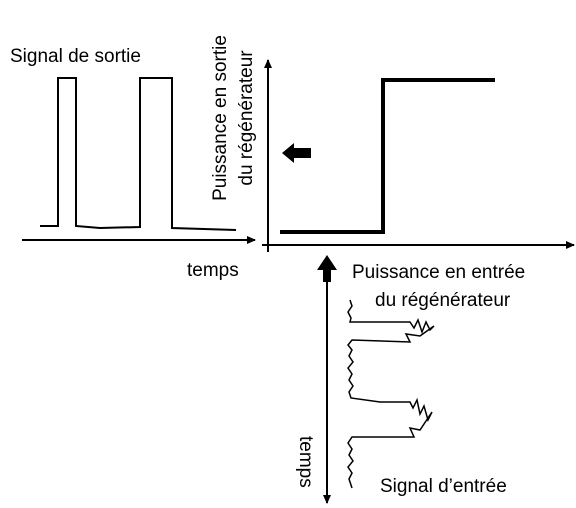 The width and height of the screenshot is (576, 508). What do you see at coordinates (305, 462) in the screenshot?
I see `input-time-label: temps` at bounding box center [305, 462].